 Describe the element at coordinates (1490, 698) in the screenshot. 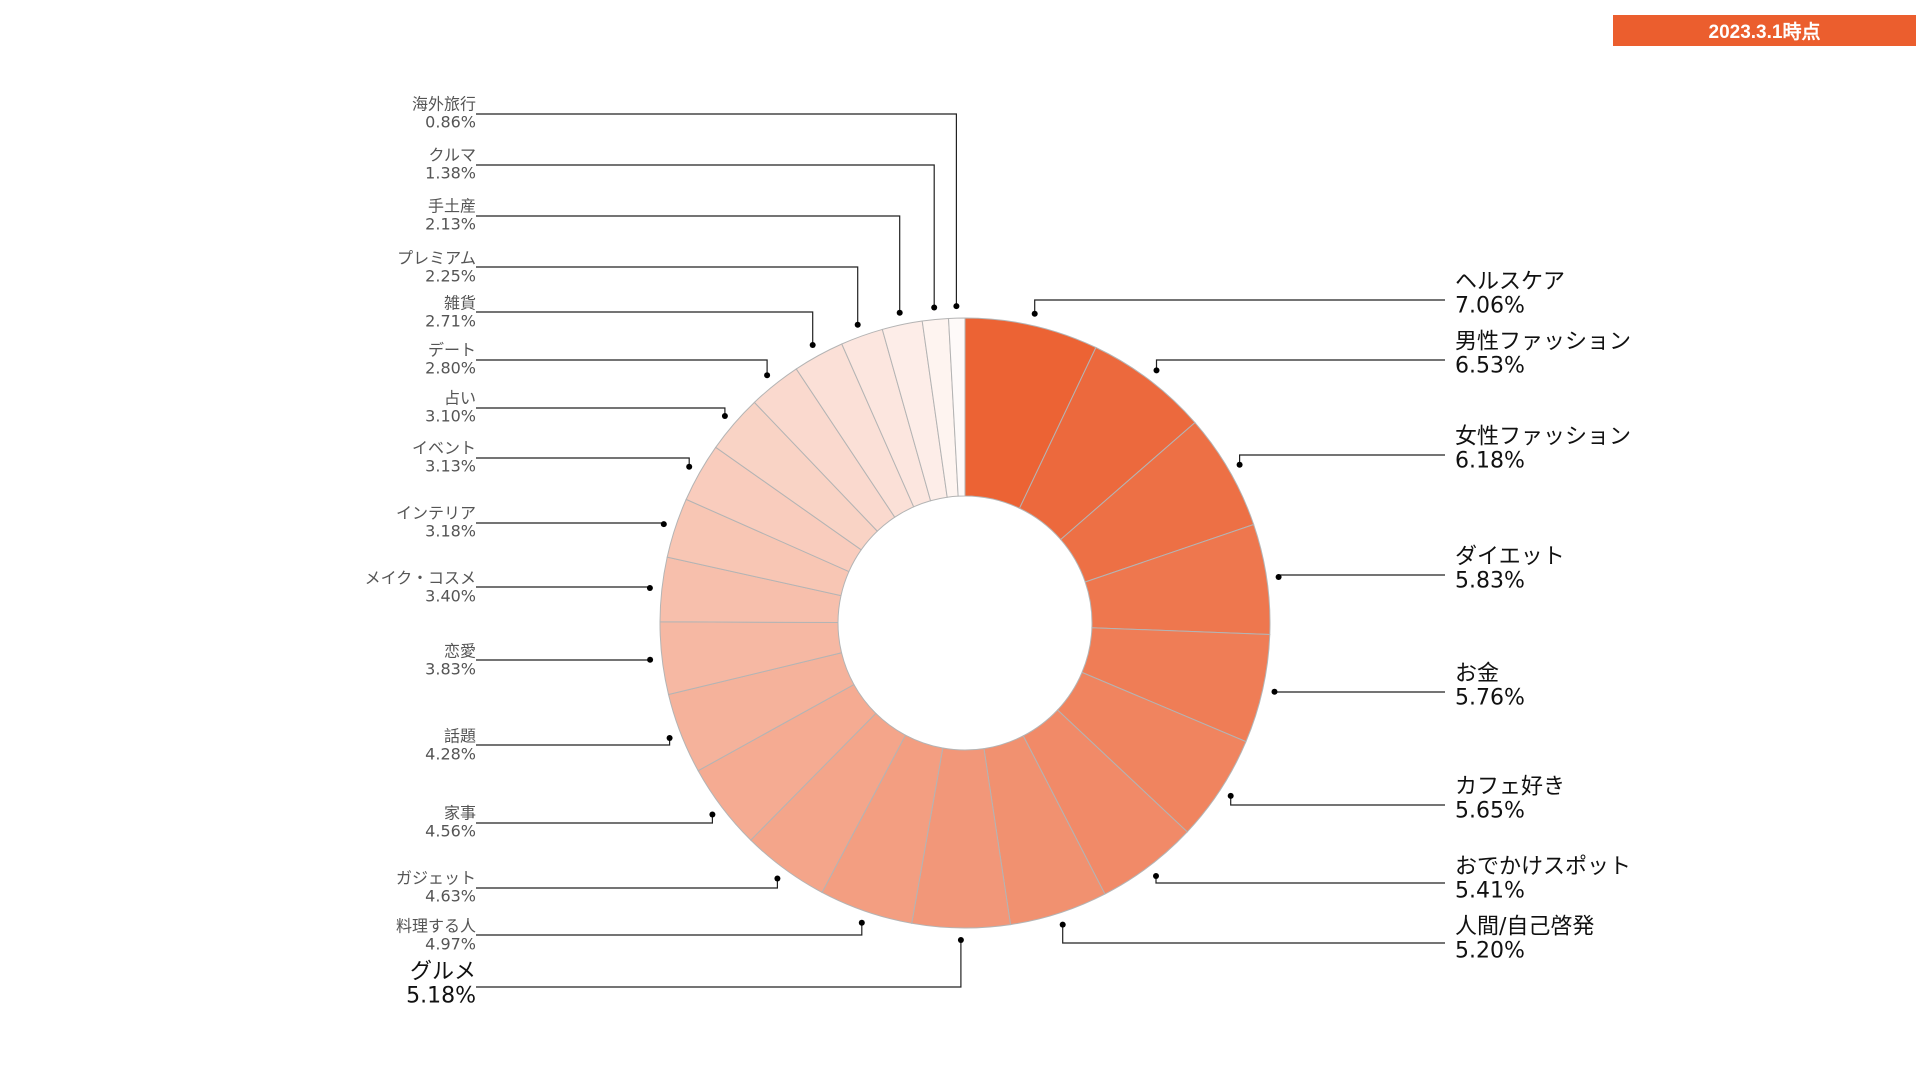

I see `slice-pct-5: 5.76%` at that location.